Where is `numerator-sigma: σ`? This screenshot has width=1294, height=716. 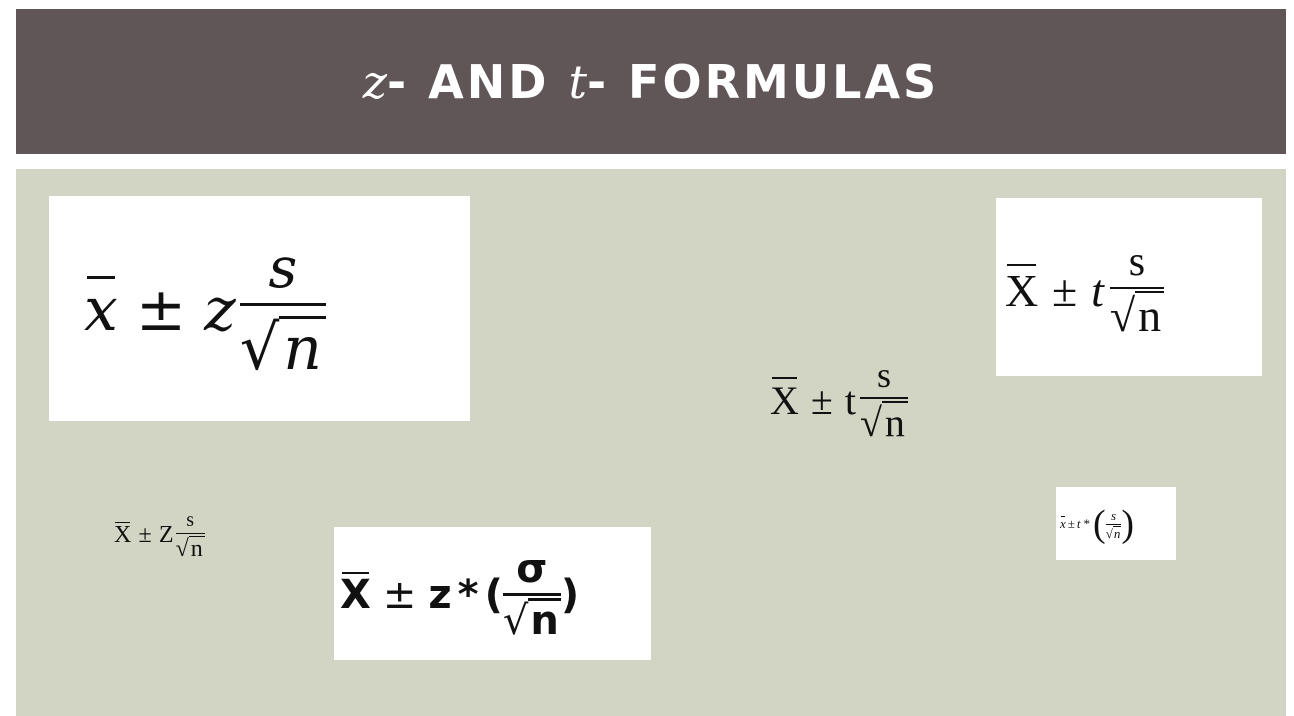
numerator-sigma: σ is located at coordinates (532, 568).